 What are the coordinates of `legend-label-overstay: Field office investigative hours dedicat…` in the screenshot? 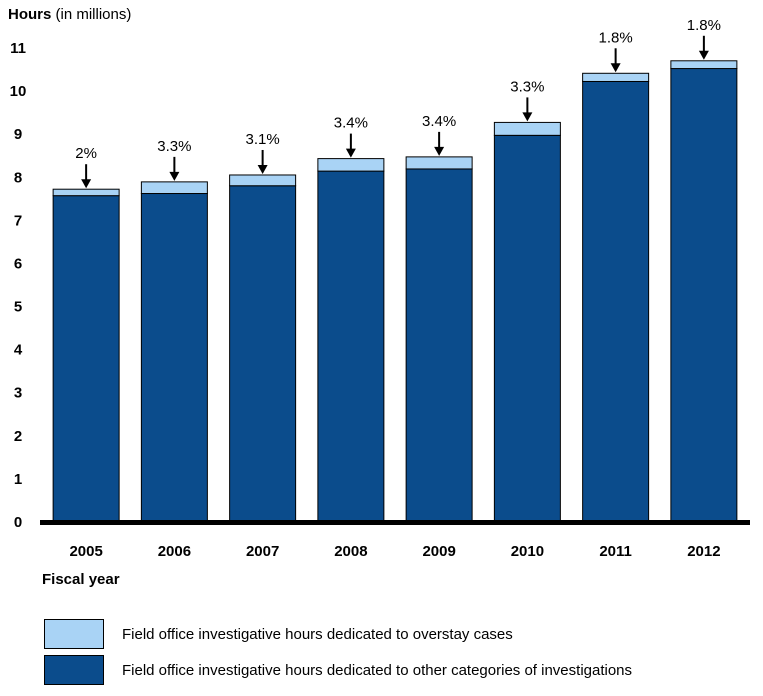 It's located at (317, 634).